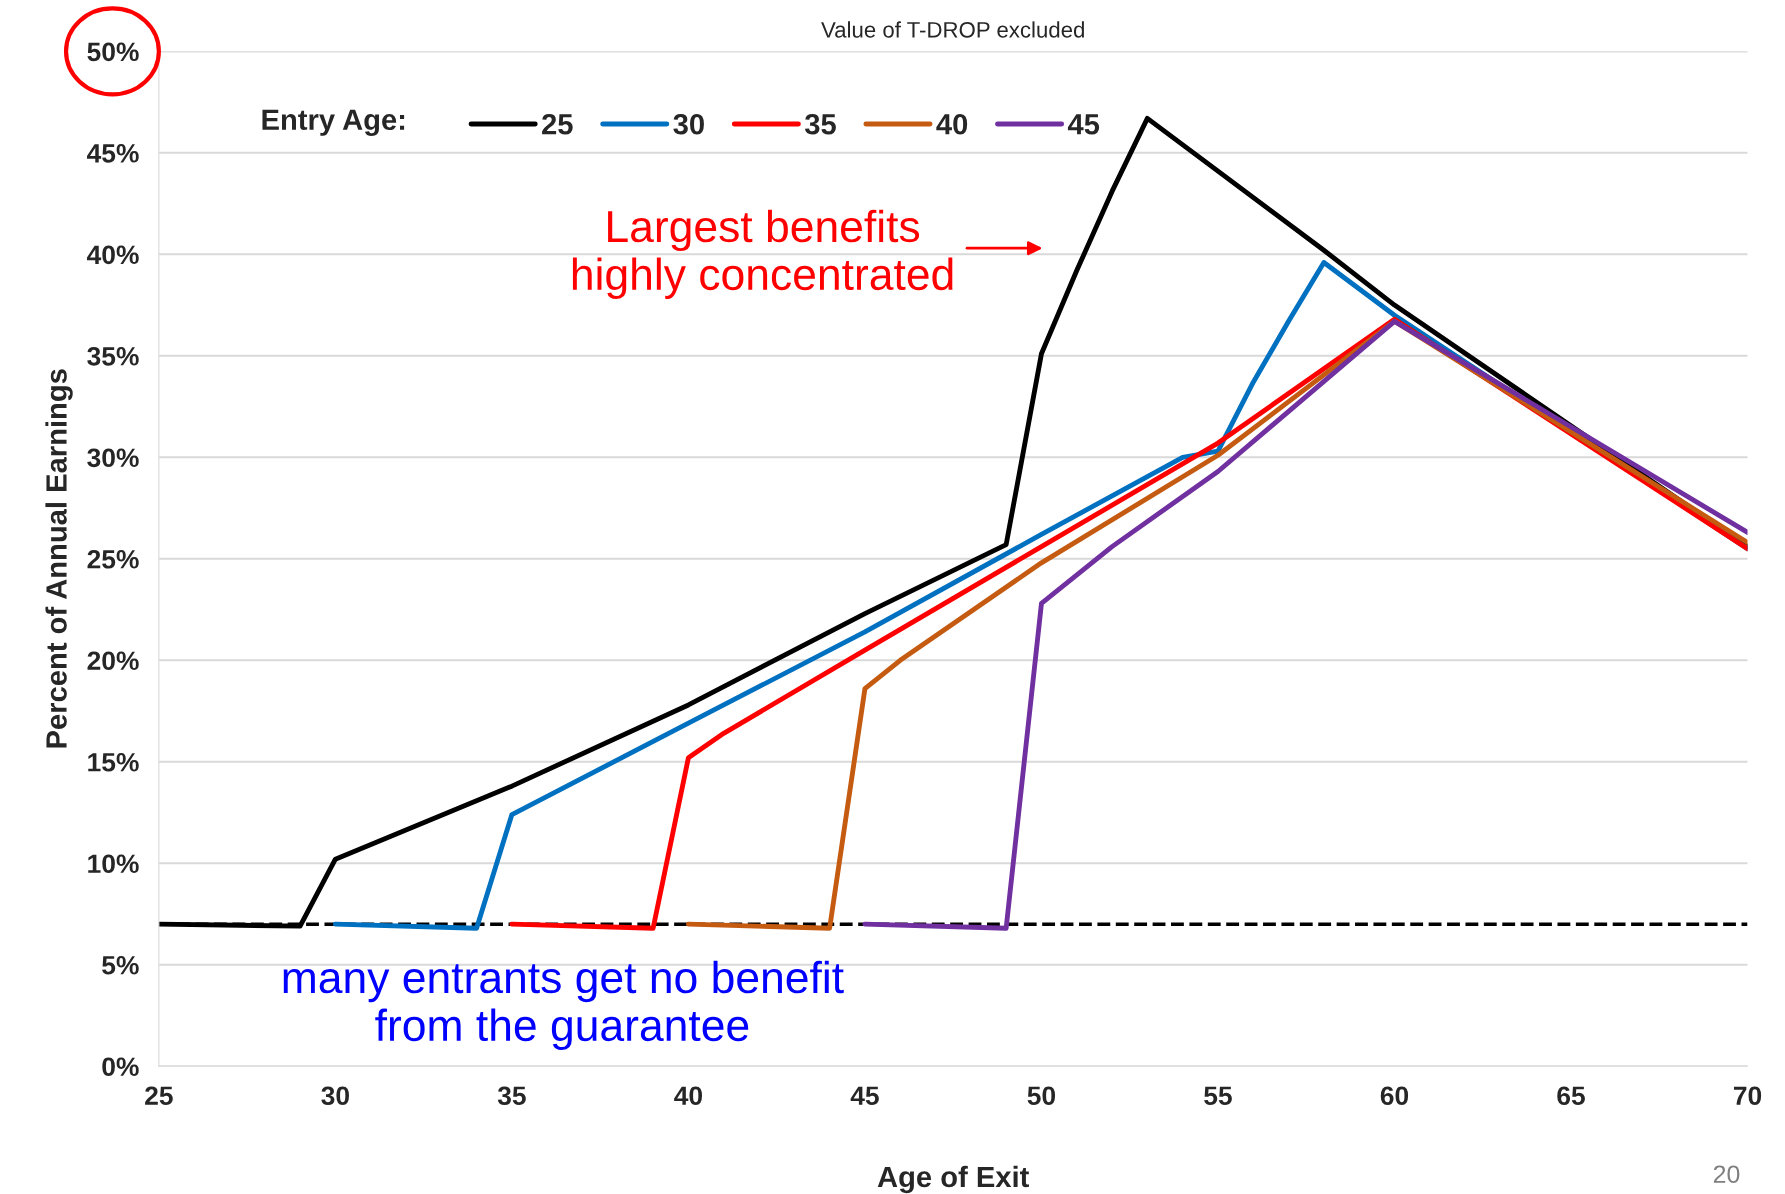 This screenshot has height=1194, width=1785. I want to click on y-tick-label: 20%, so click(113, 661).